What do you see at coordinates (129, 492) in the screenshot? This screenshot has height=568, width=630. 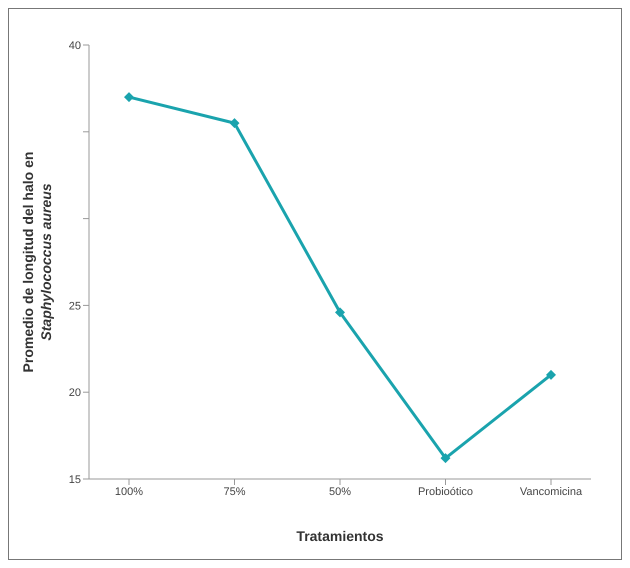 I see `x-tick-label: 100%` at bounding box center [129, 492].